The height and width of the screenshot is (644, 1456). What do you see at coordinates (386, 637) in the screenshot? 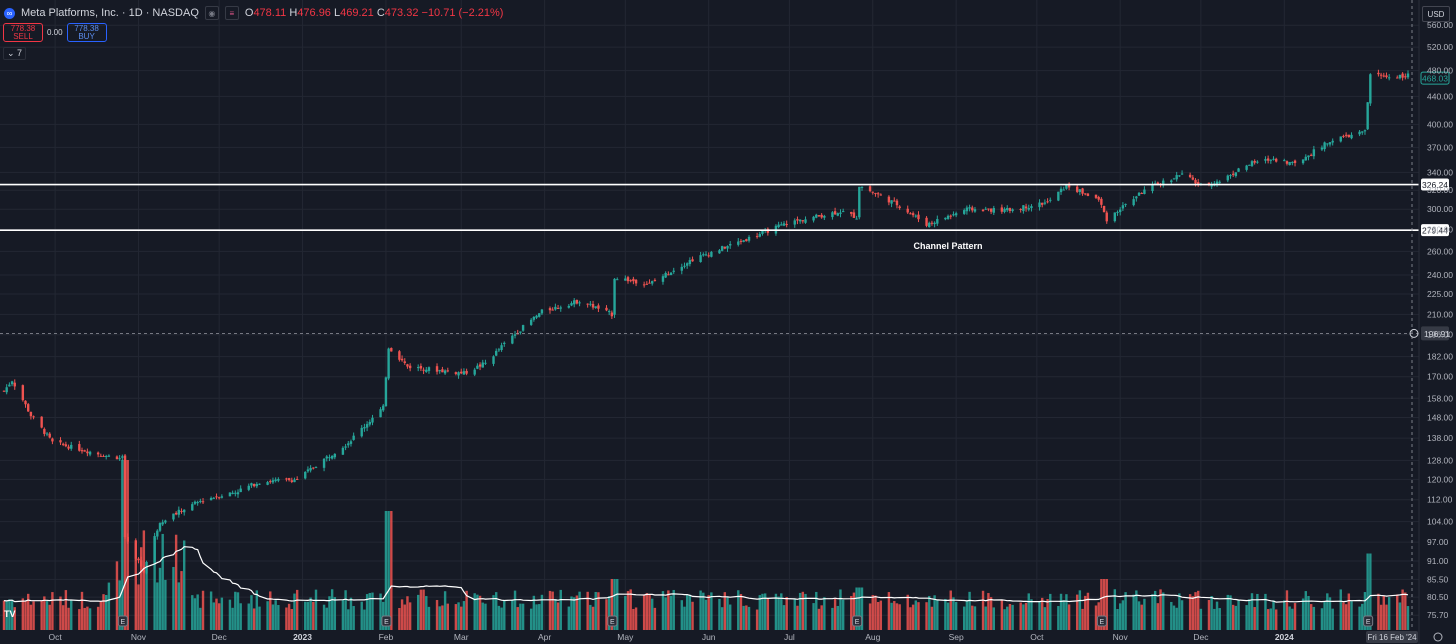
I see `x-tick-label: Feb` at bounding box center [386, 637].